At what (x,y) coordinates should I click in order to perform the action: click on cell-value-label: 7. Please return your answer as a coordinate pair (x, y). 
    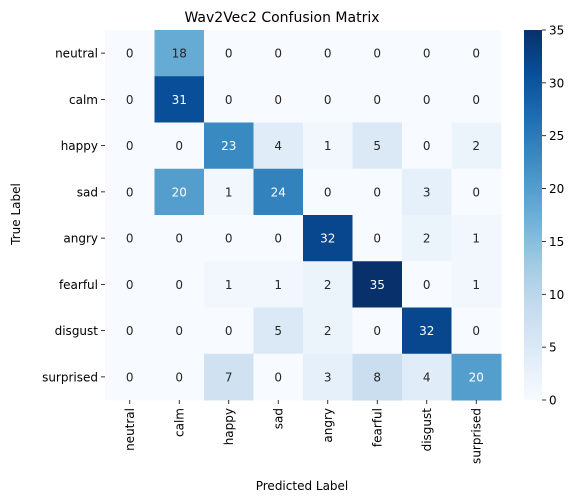
    Looking at the image, I should click on (229, 377).